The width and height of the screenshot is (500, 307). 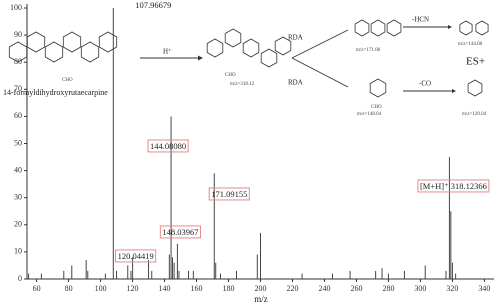 I want to click on peak-annotation: 120.04419, so click(x=136, y=256).